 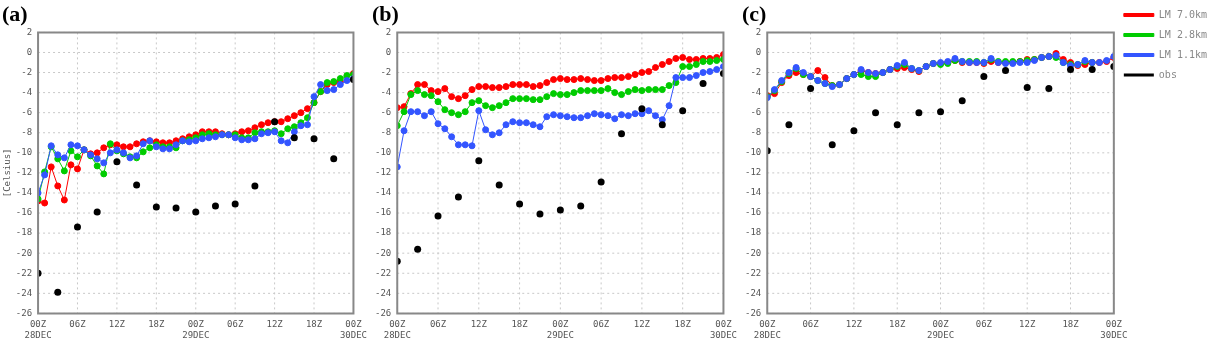 What do you see at coordinates (1183, 14) in the screenshot?
I see `legend-label: LM 7.0km` at bounding box center [1183, 14].